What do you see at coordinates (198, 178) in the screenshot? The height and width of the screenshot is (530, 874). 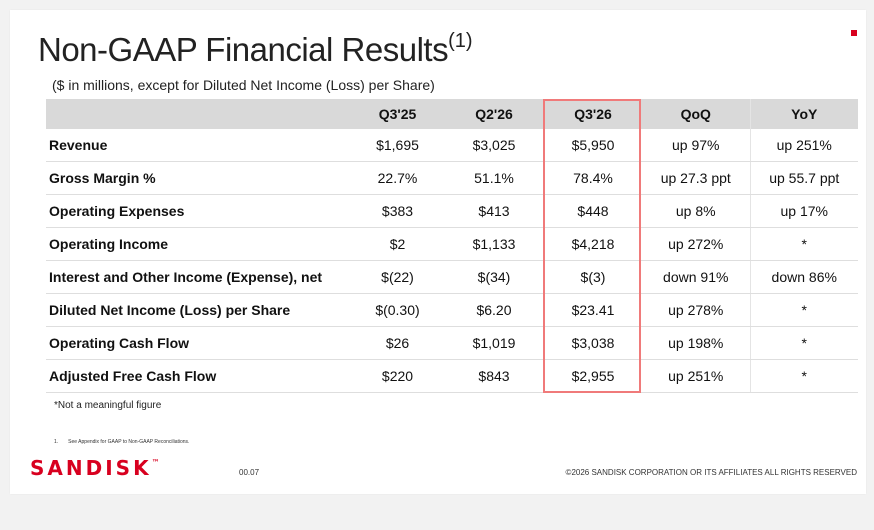 I see `row-label: Gross Margin %` at bounding box center [198, 178].